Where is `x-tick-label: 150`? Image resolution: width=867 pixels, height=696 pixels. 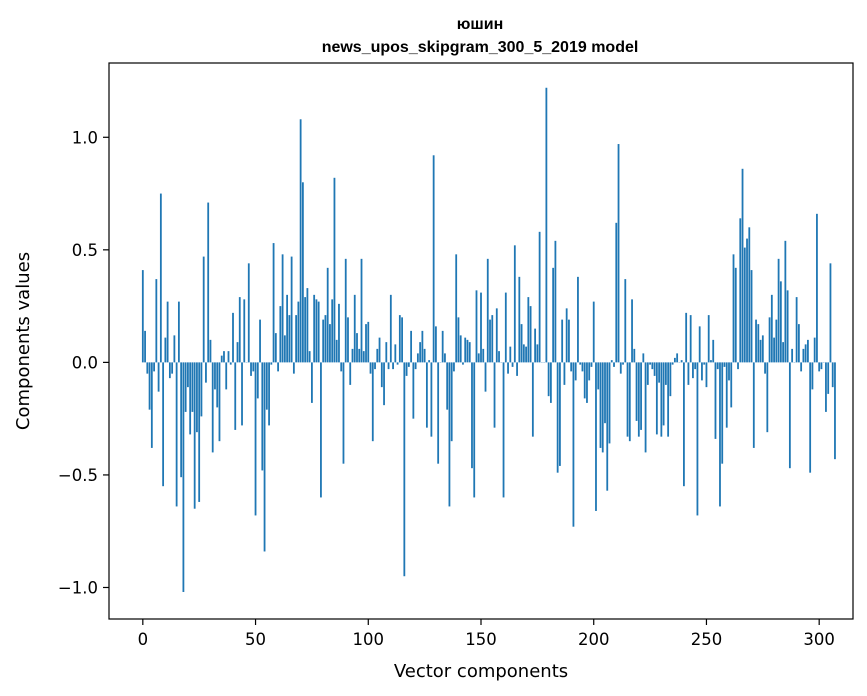 x-tick-label: 150 is located at coordinates (481, 639).